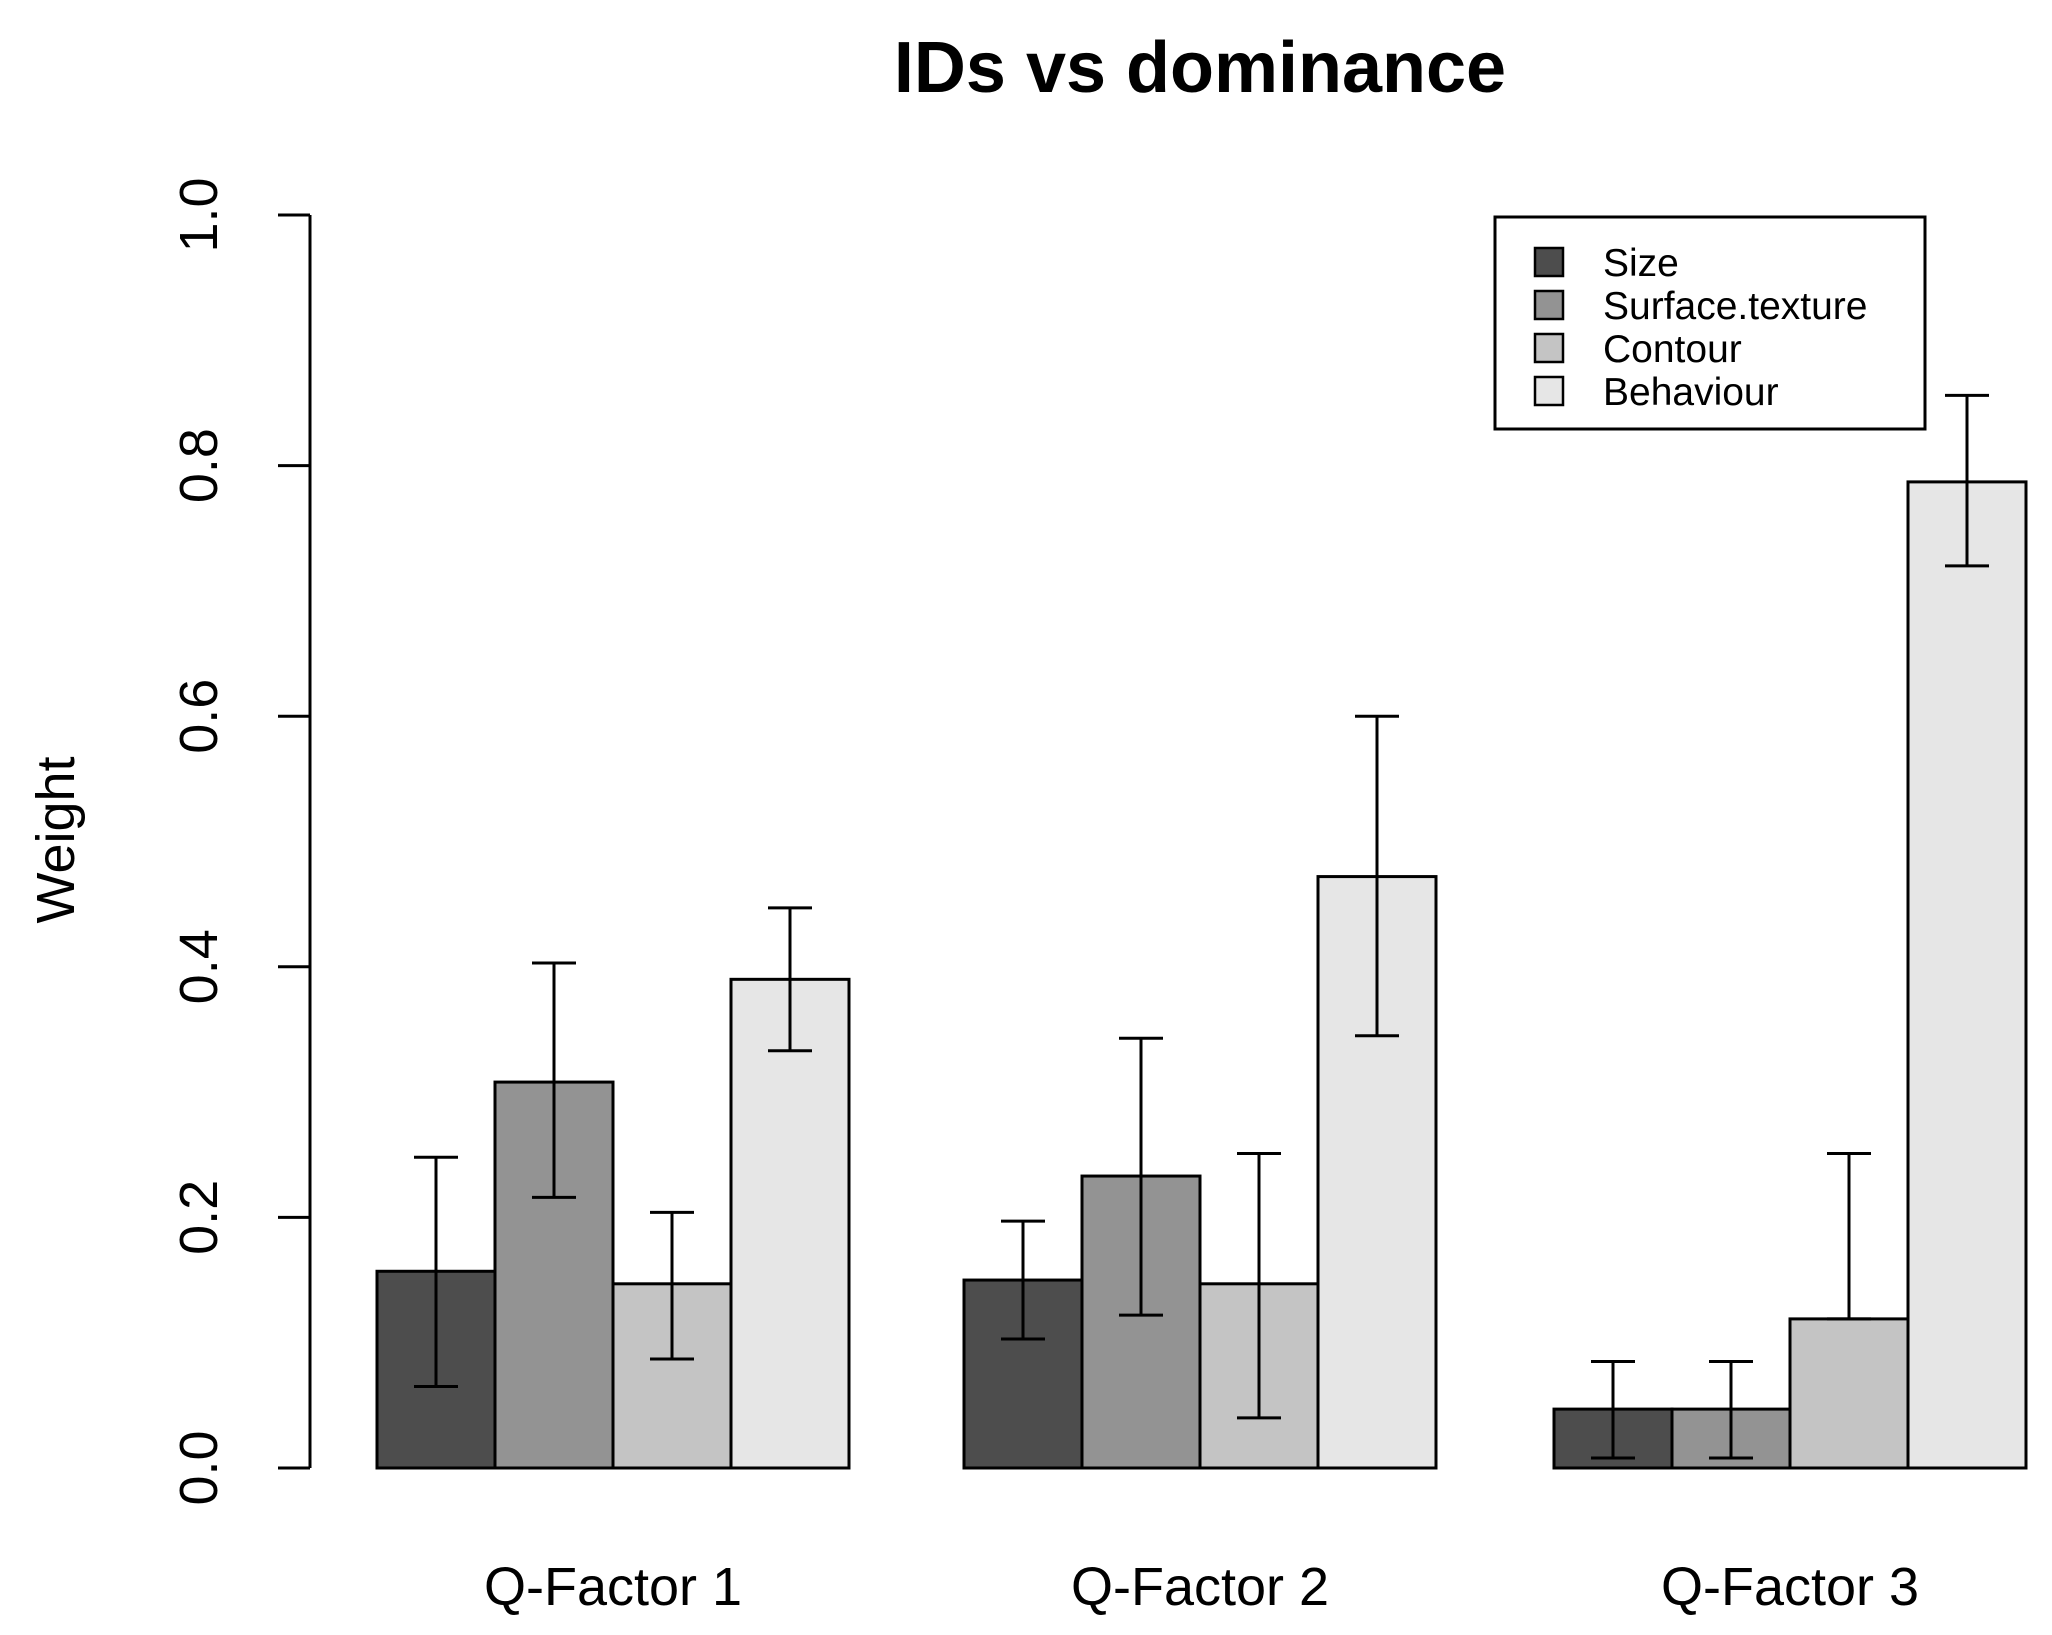 The image size is (2052, 1635). What do you see at coordinates (1735, 306) in the screenshot?
I see `legend-label: Surface.texture` at bounding box center [1735, 306].